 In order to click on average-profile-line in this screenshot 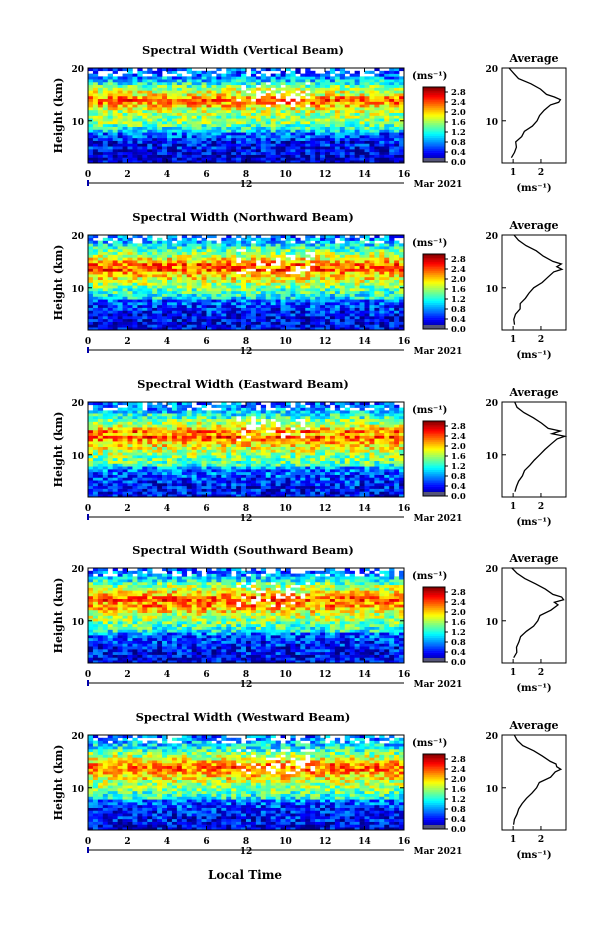, I will do `click(538, 279)`.